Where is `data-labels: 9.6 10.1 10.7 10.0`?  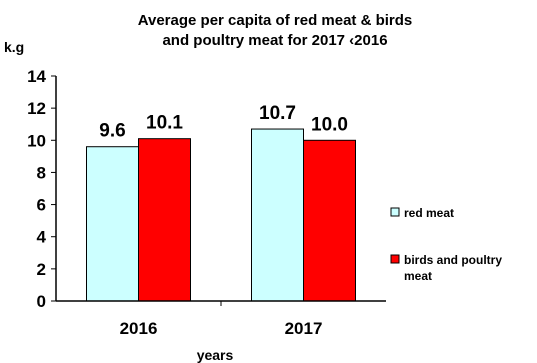
data-labels: 9.6 10.1 10.7 10.0 is located at coordinates (223, 122).